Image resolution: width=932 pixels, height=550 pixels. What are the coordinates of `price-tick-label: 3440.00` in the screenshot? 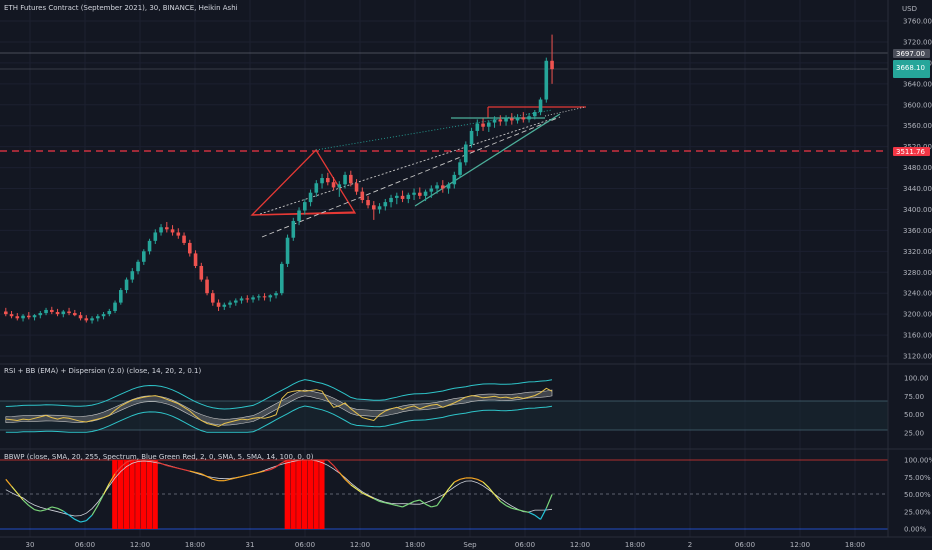 It's located at (917, 189).